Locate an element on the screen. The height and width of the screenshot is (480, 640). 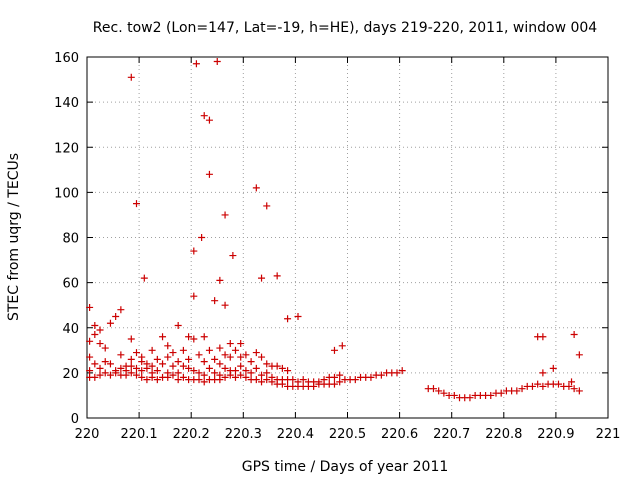
x-tick-label: 220 is located at coordinates (87, 434).